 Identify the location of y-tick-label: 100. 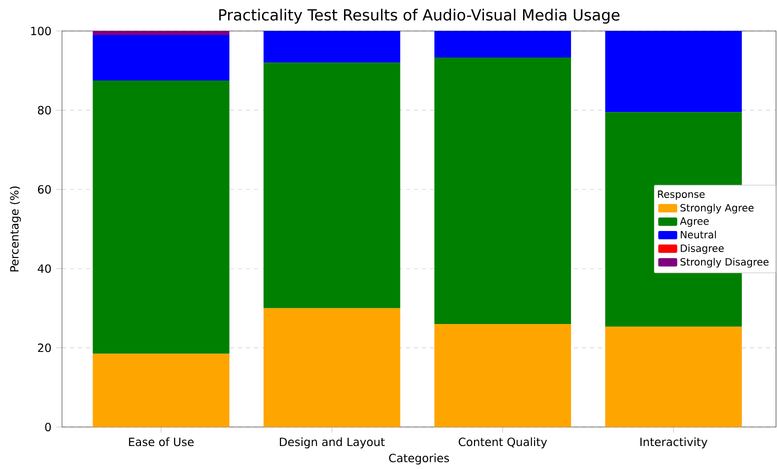
(41, 31).